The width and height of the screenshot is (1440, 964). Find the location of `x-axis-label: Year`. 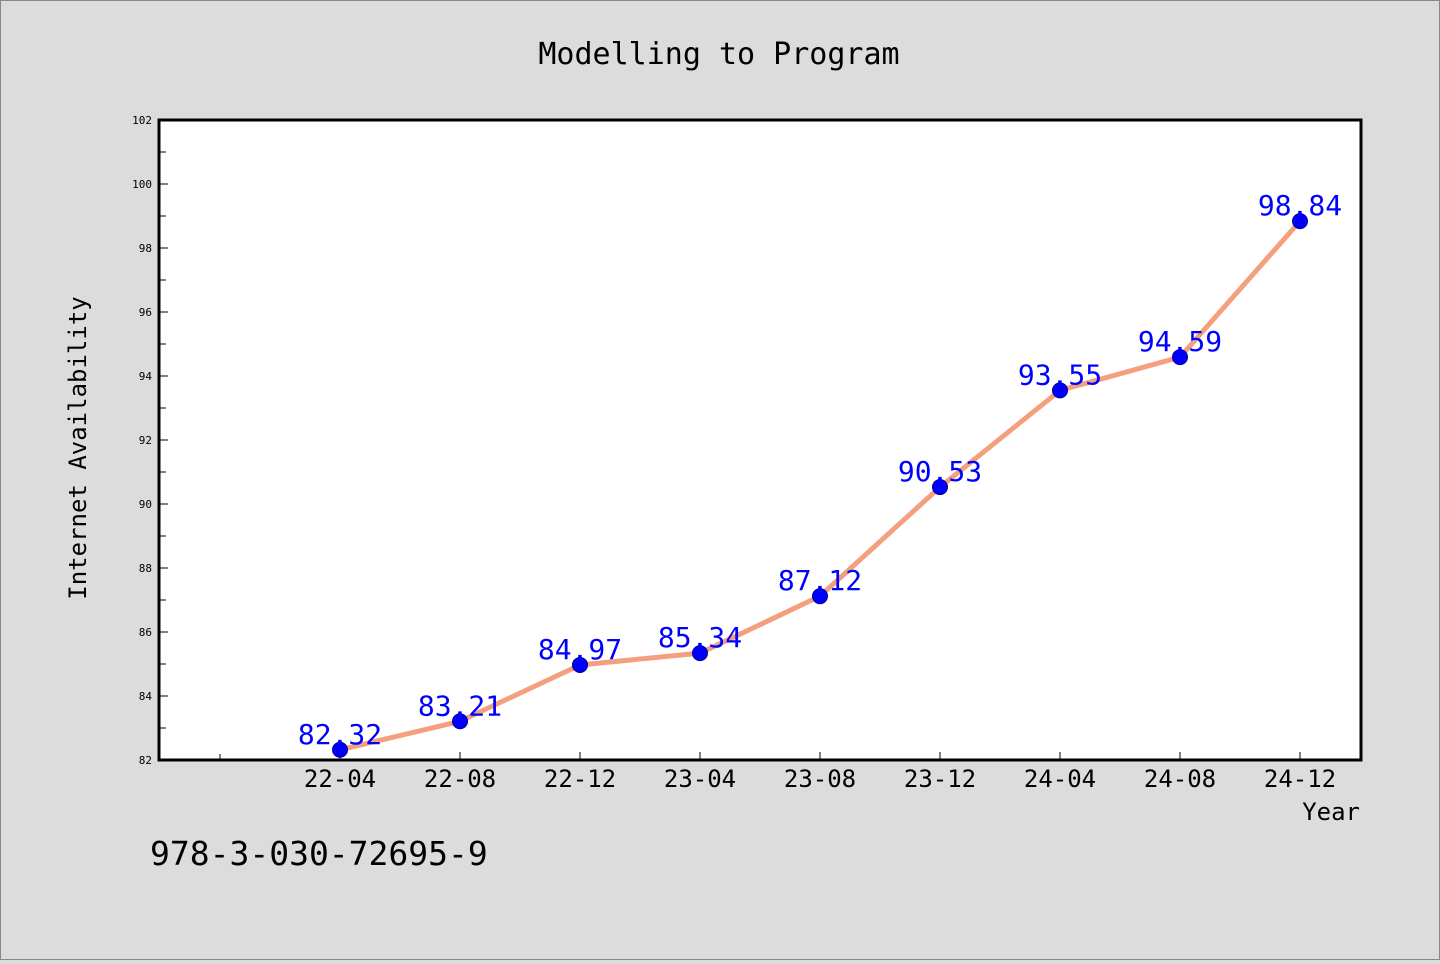

x-axis-label: Year is located at coordinates (1331, 812).